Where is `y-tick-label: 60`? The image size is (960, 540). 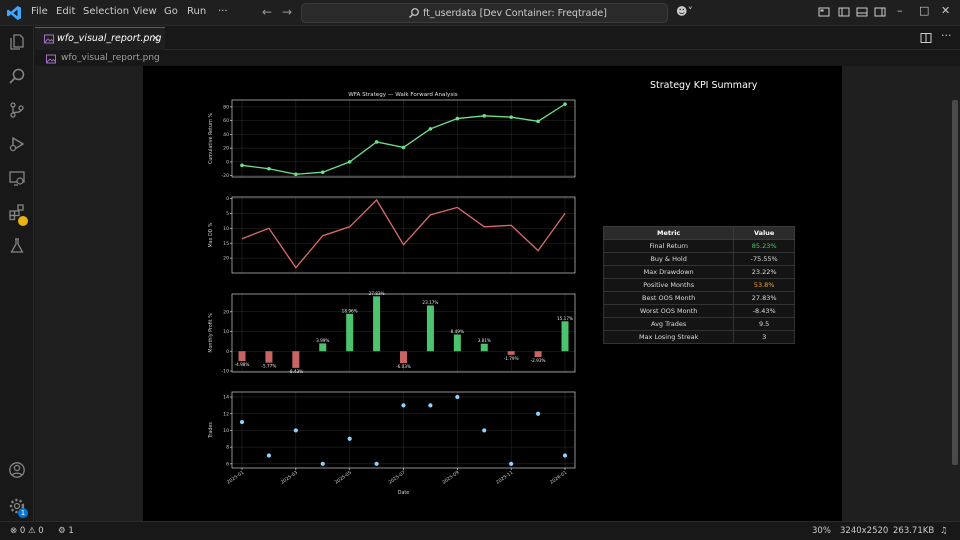 y-tick-label: 60 is located at coordinates (226, 121).